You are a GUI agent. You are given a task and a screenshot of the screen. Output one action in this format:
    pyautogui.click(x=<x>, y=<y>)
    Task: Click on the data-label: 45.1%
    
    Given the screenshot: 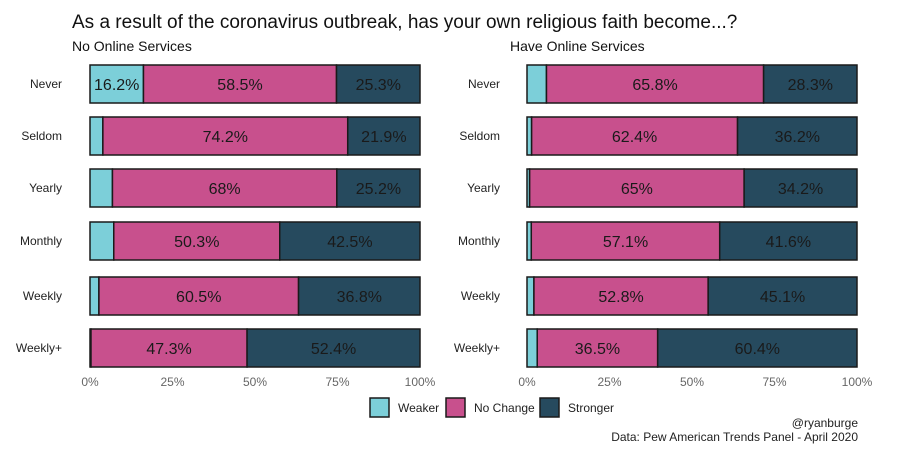 What is the action you would take?
    pyautogui.click(x=782, y=297)
    